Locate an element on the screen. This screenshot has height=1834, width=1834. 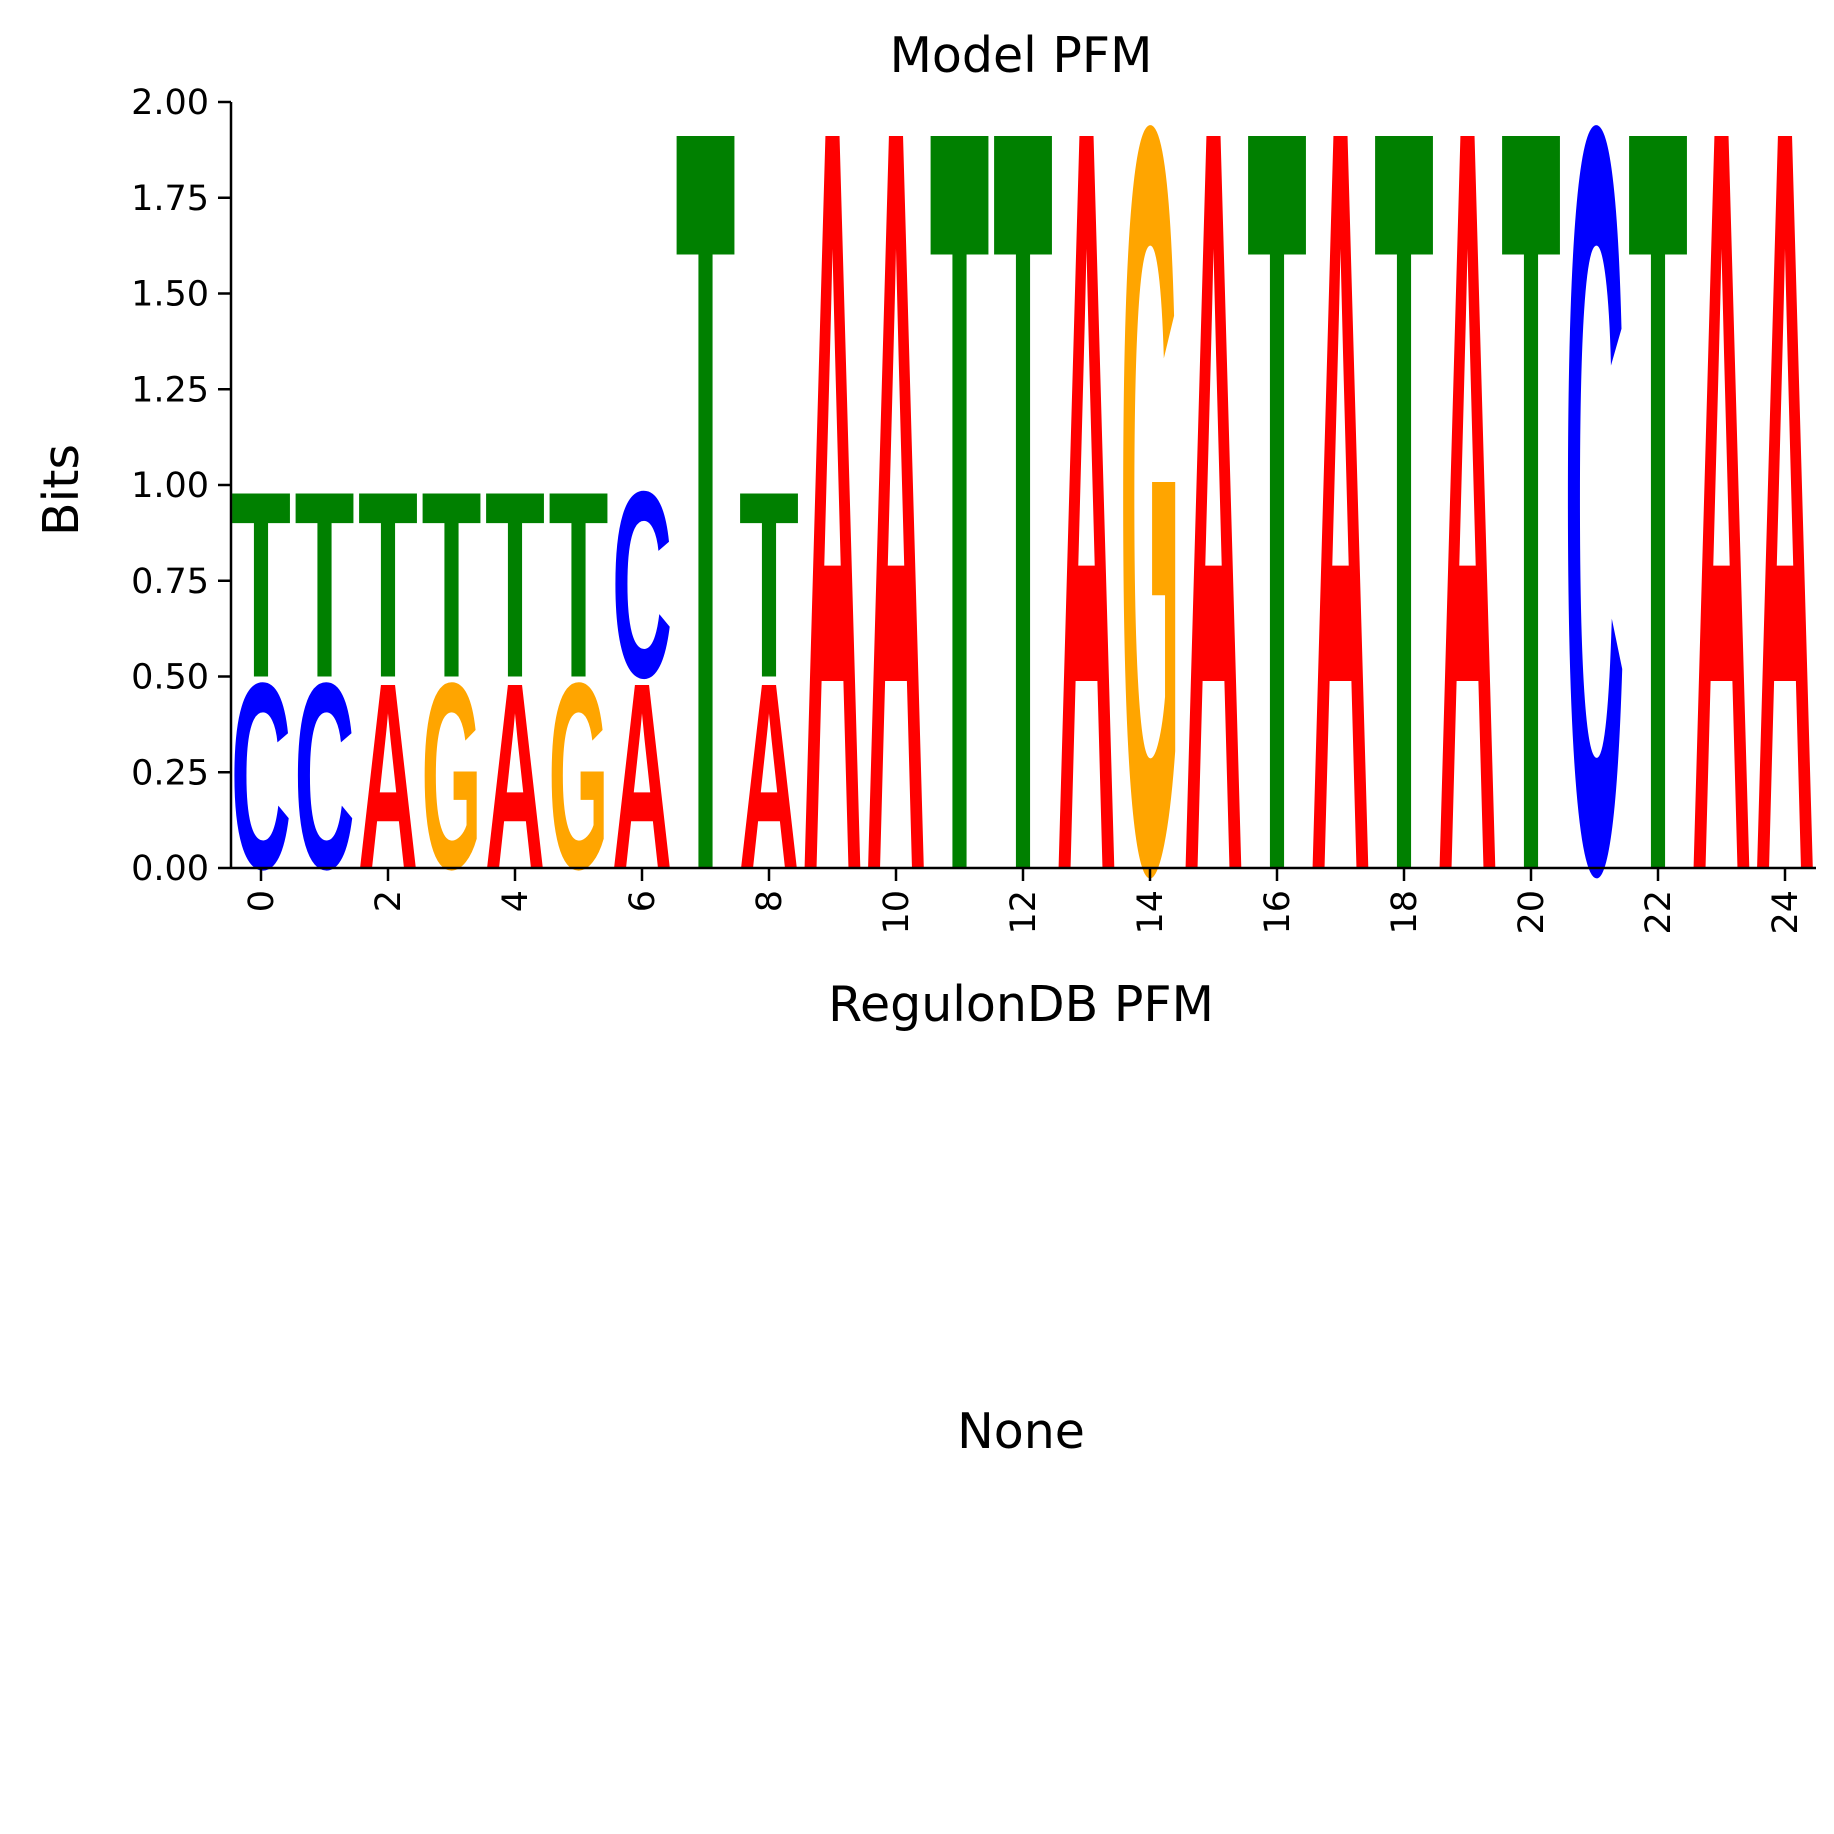
empty-panel-label: None is located at coordinates (1021, 1431).